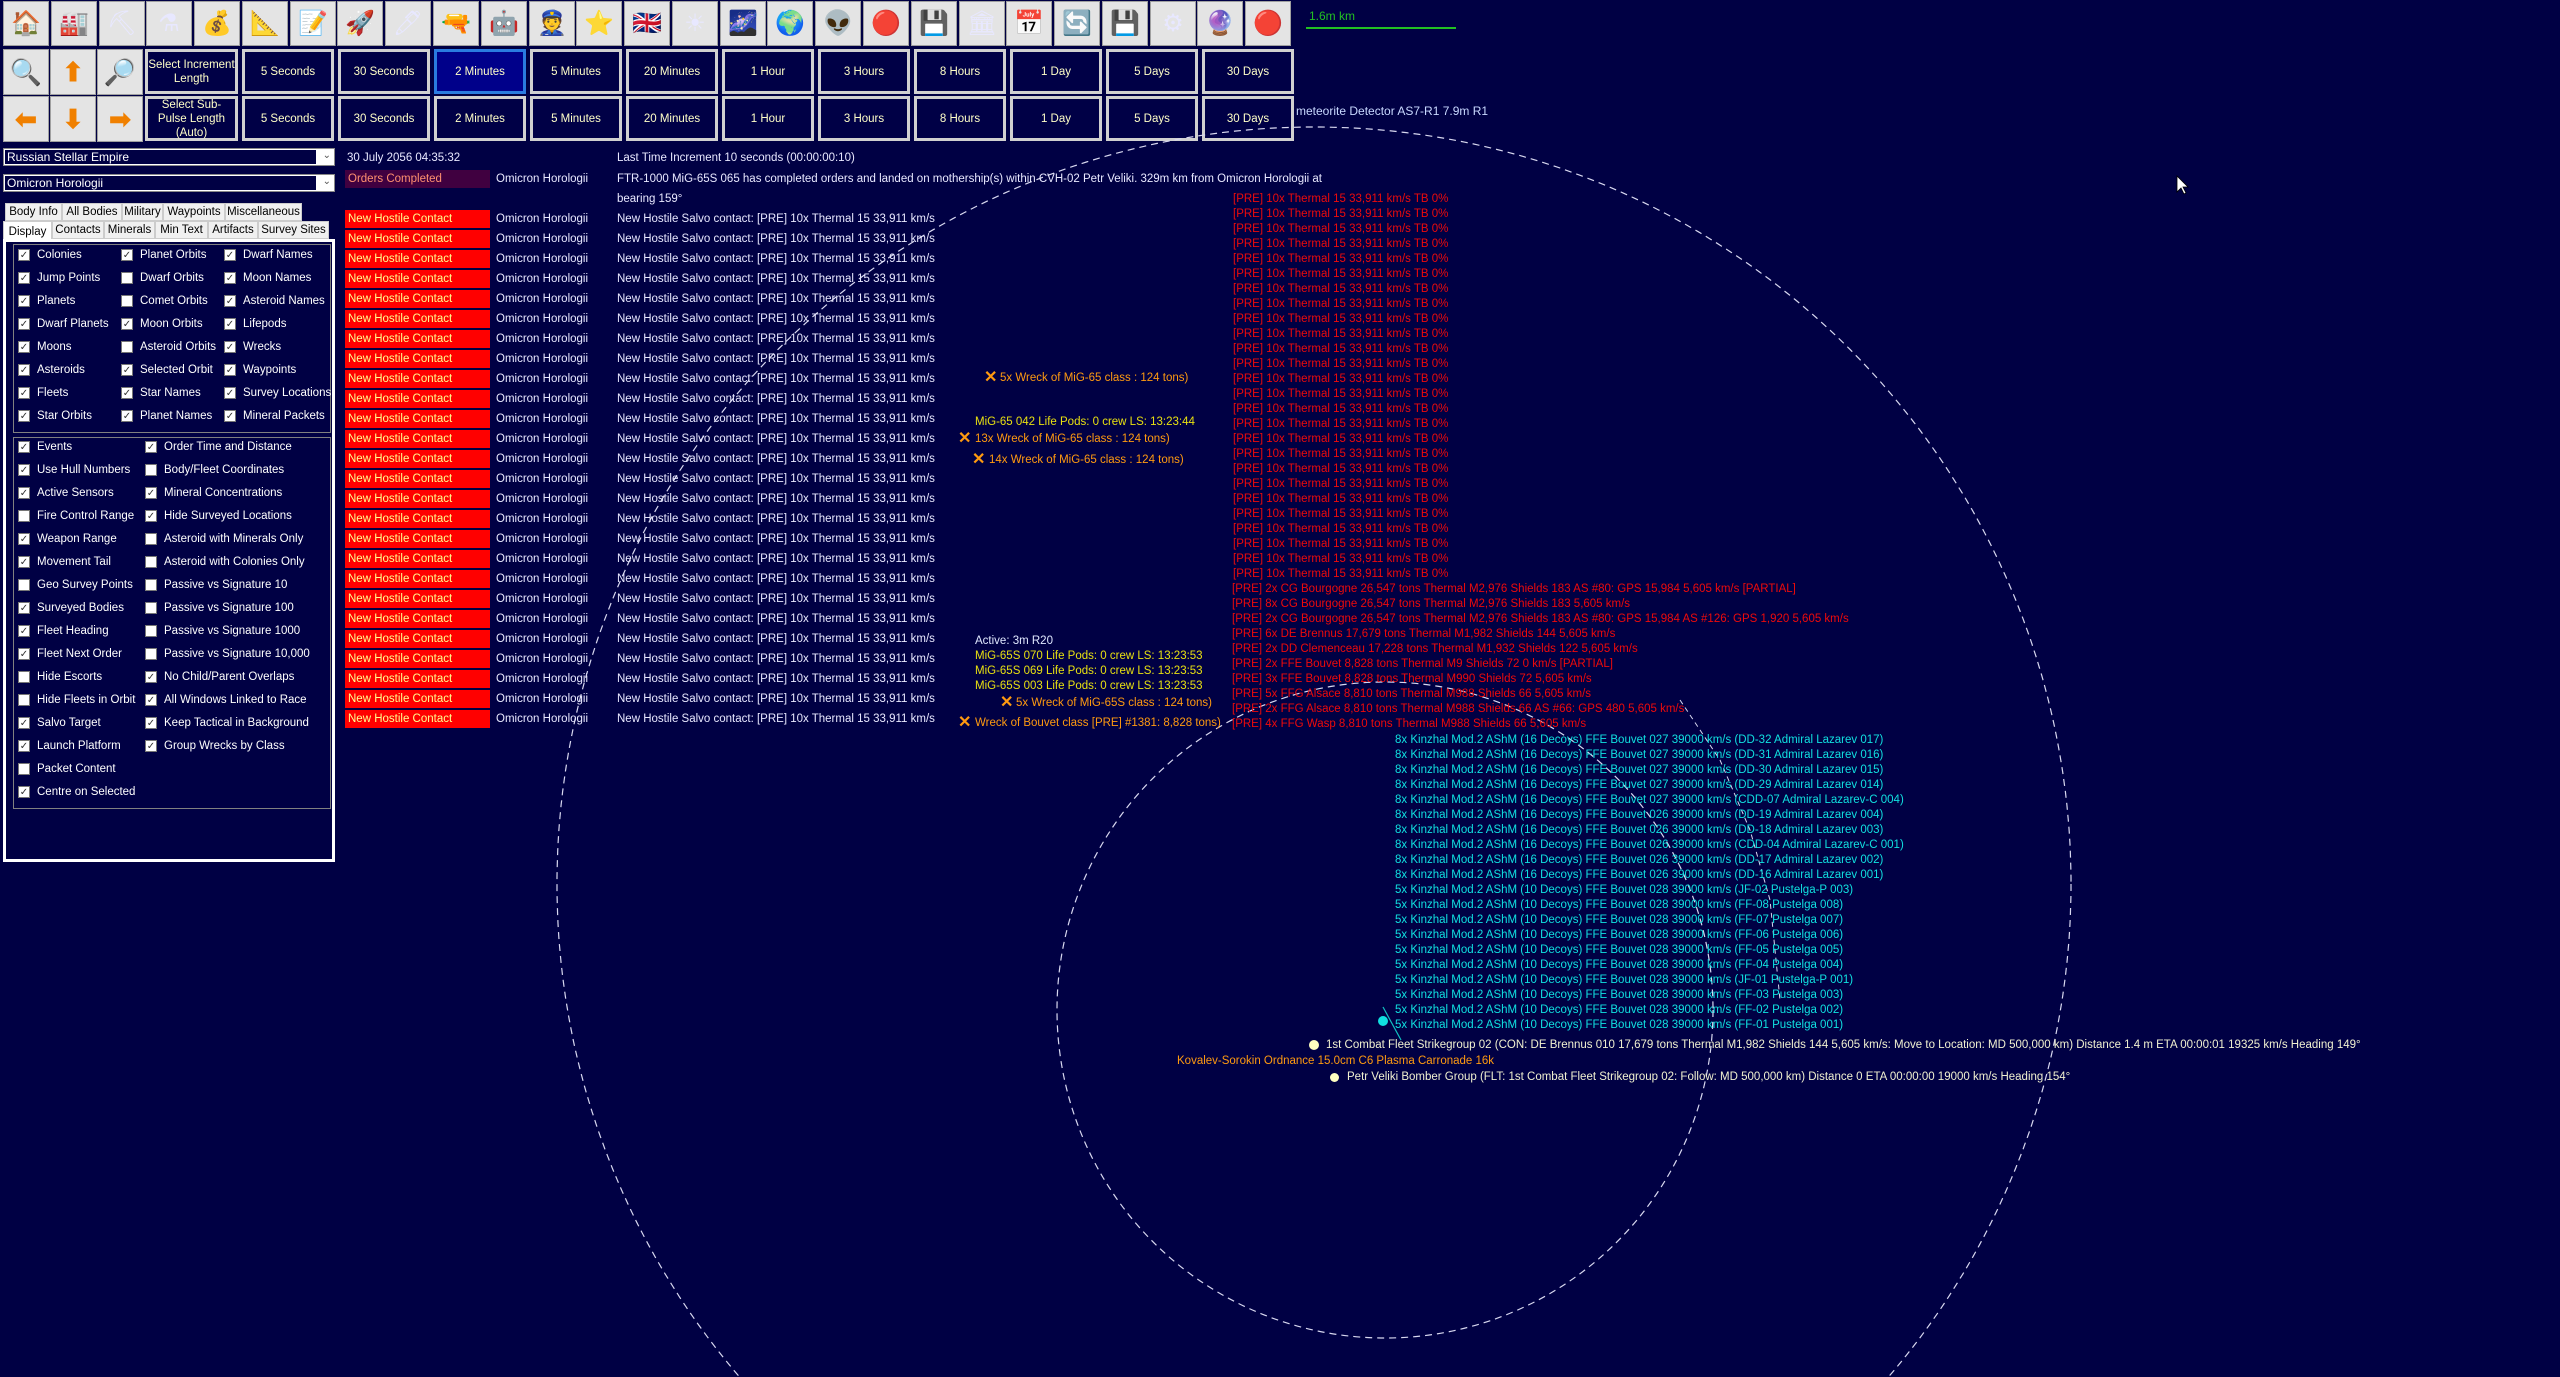 This screenshot has height=1377, width=2560. Describe the element at coordinates (215, 746) in the screenshot. I see `checkbox-group-wrecks-by-class: ✓ Group Wrecks by Class` at that location.